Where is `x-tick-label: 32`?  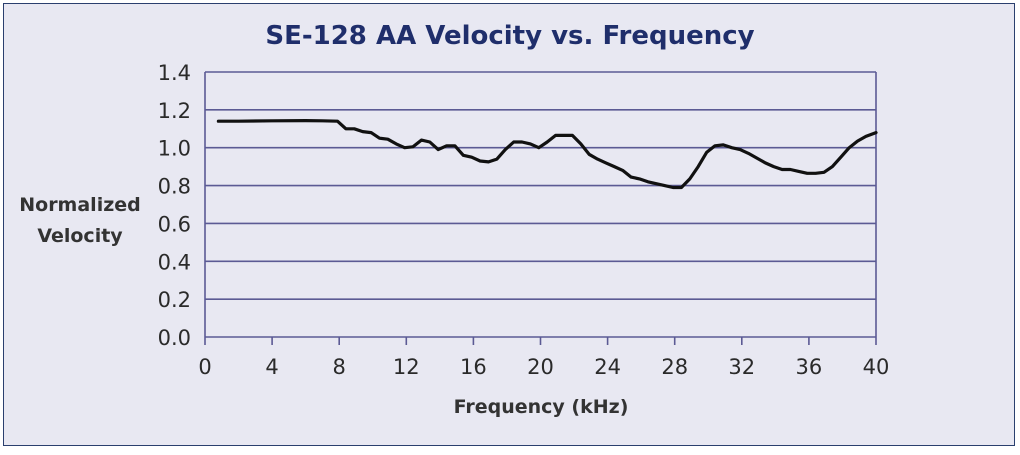 x-tick-label: 32 is located at coordinates (741, 367).